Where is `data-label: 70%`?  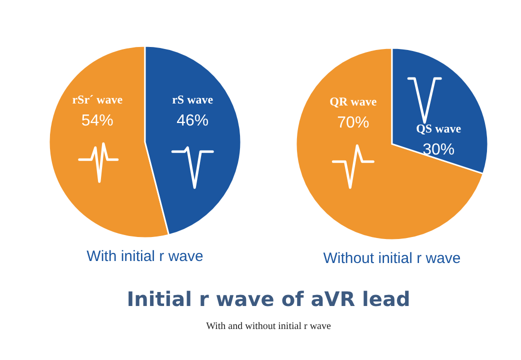
data-label: 70% is located at coordinates (353, 123).